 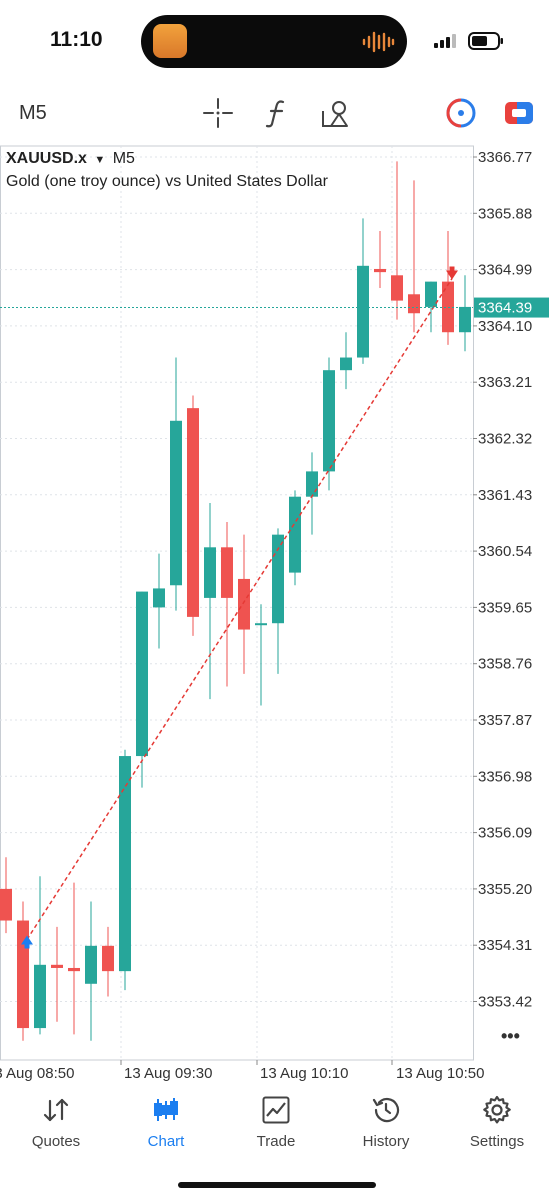 What do you see at coordinates (519, 113) in the screenshot?
I see `trade-panel-icon` at bounding box center [519, 113].